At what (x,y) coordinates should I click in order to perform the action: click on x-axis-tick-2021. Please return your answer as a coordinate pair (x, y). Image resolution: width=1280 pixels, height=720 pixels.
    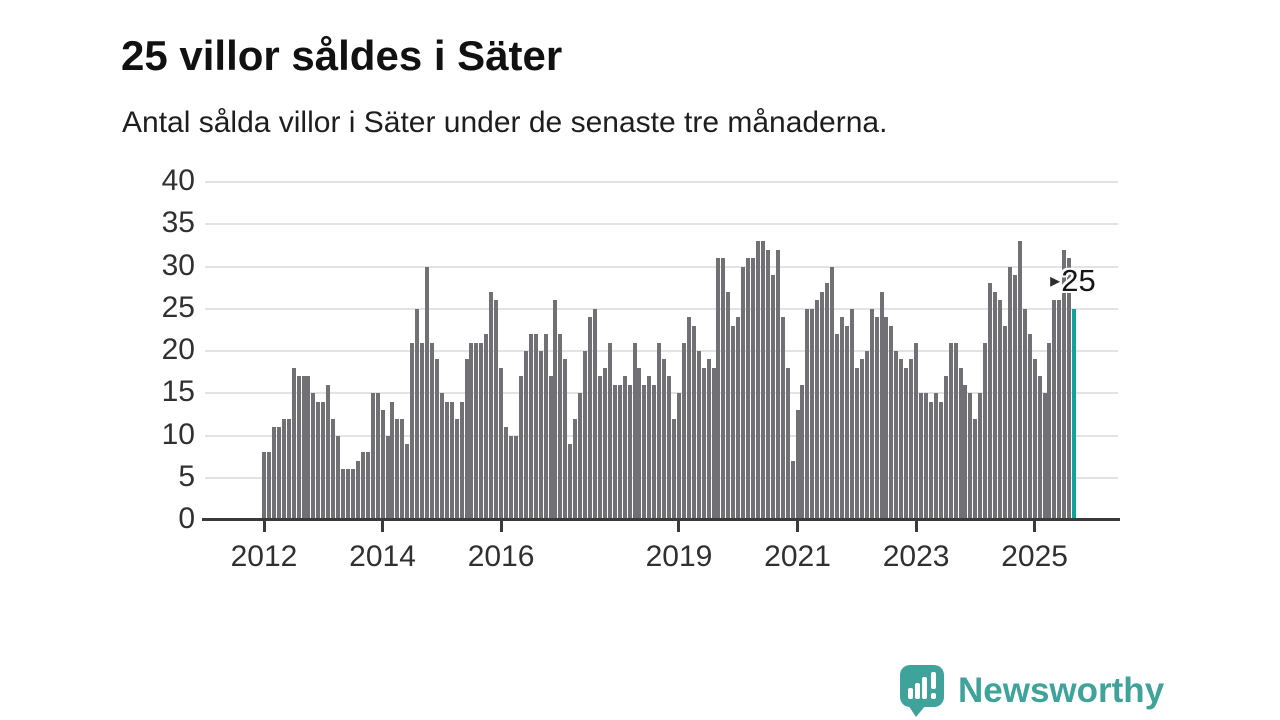
    Looking at the image, I should click on (798, 526).